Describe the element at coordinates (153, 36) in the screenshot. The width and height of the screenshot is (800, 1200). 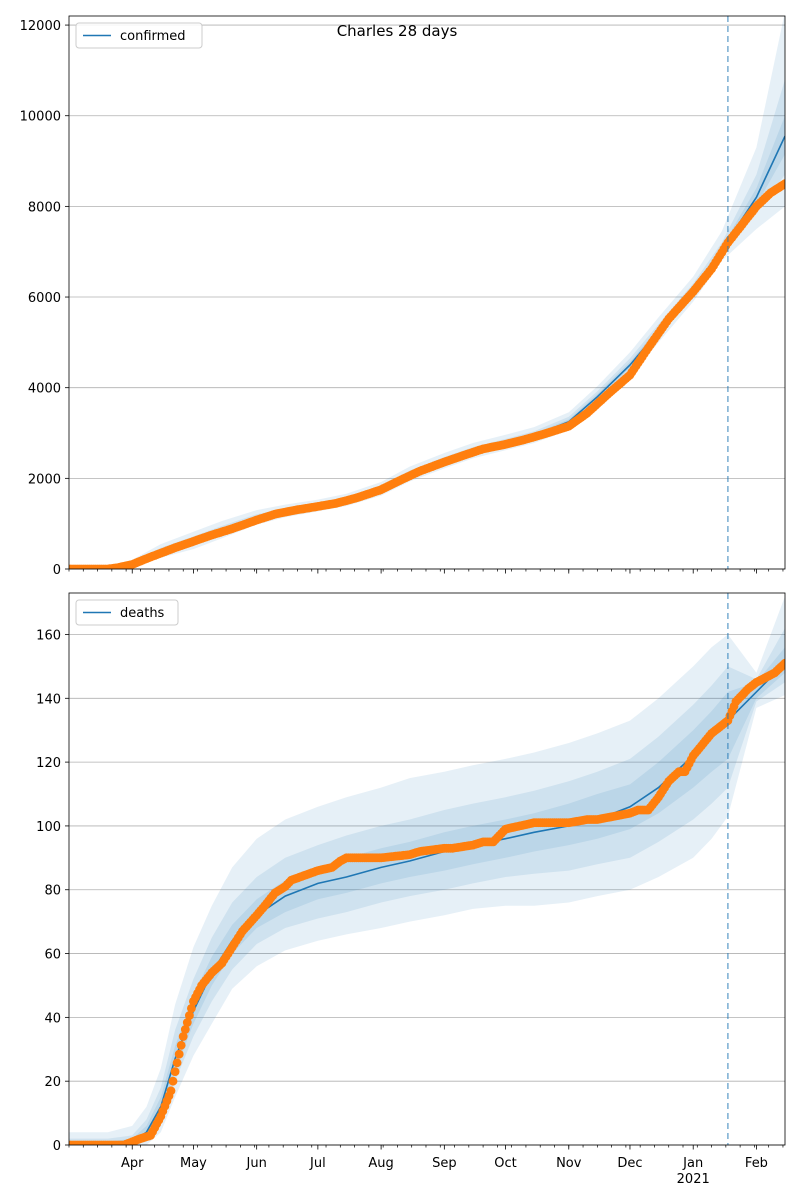
I see `legend-label: confirmed` at that location.